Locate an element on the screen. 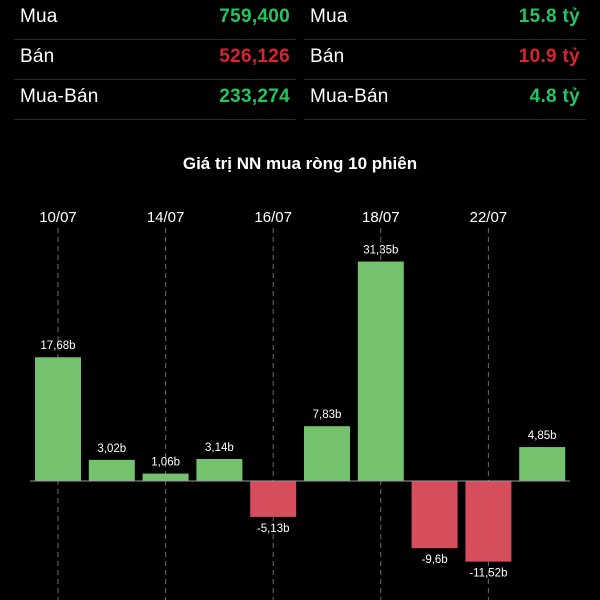  bar-value-label: -9,6b is located at coordinates (434, 560).